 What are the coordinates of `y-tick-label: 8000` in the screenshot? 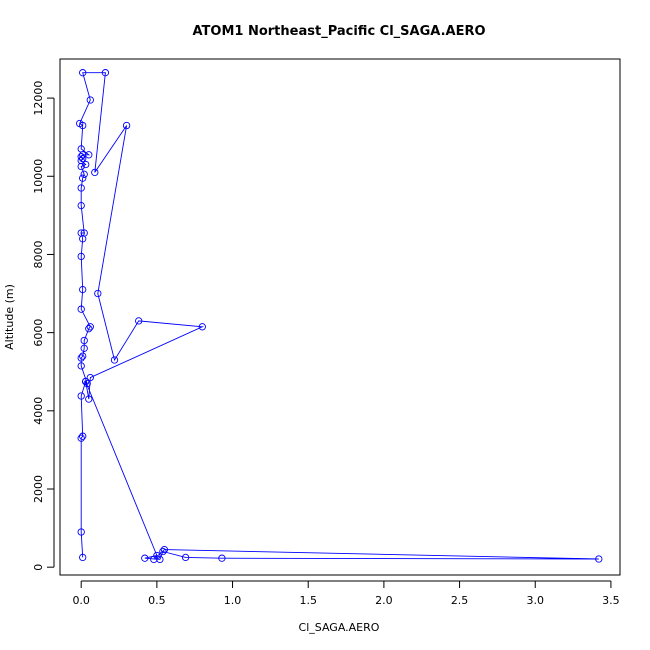 It's located at (38, 255).